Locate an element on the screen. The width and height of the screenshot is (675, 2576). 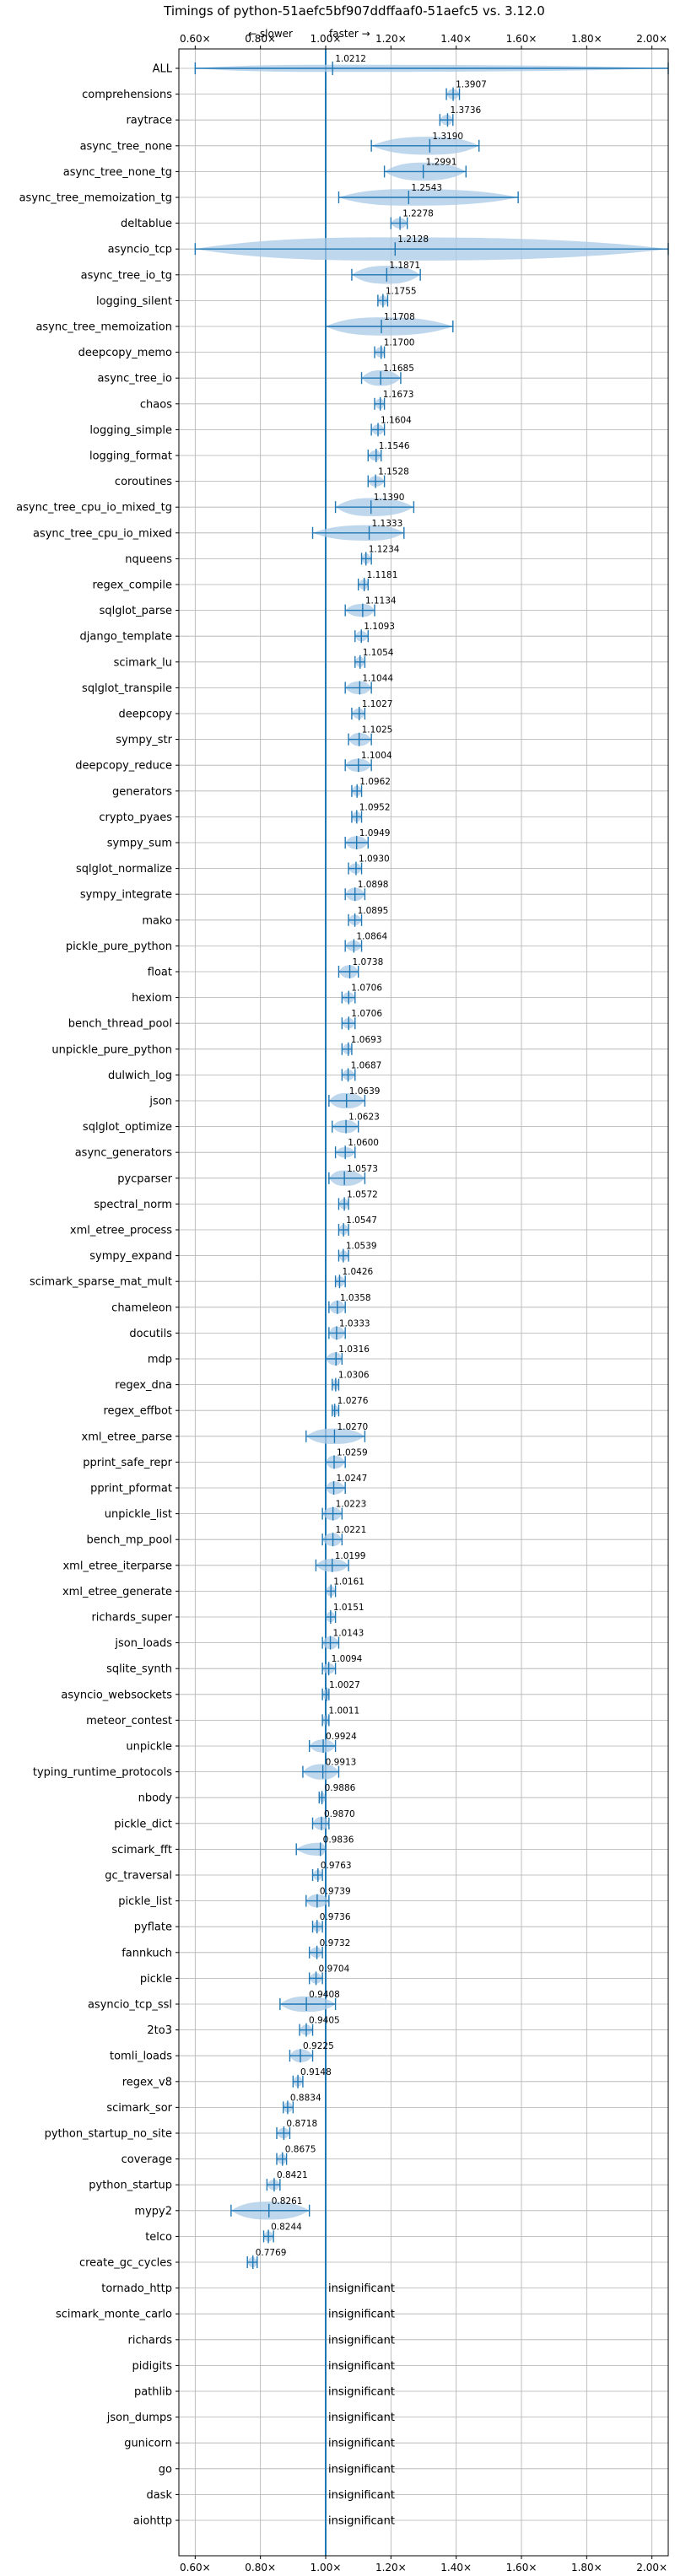
value-label: 1.3190 is located at coordinates (447, 137).